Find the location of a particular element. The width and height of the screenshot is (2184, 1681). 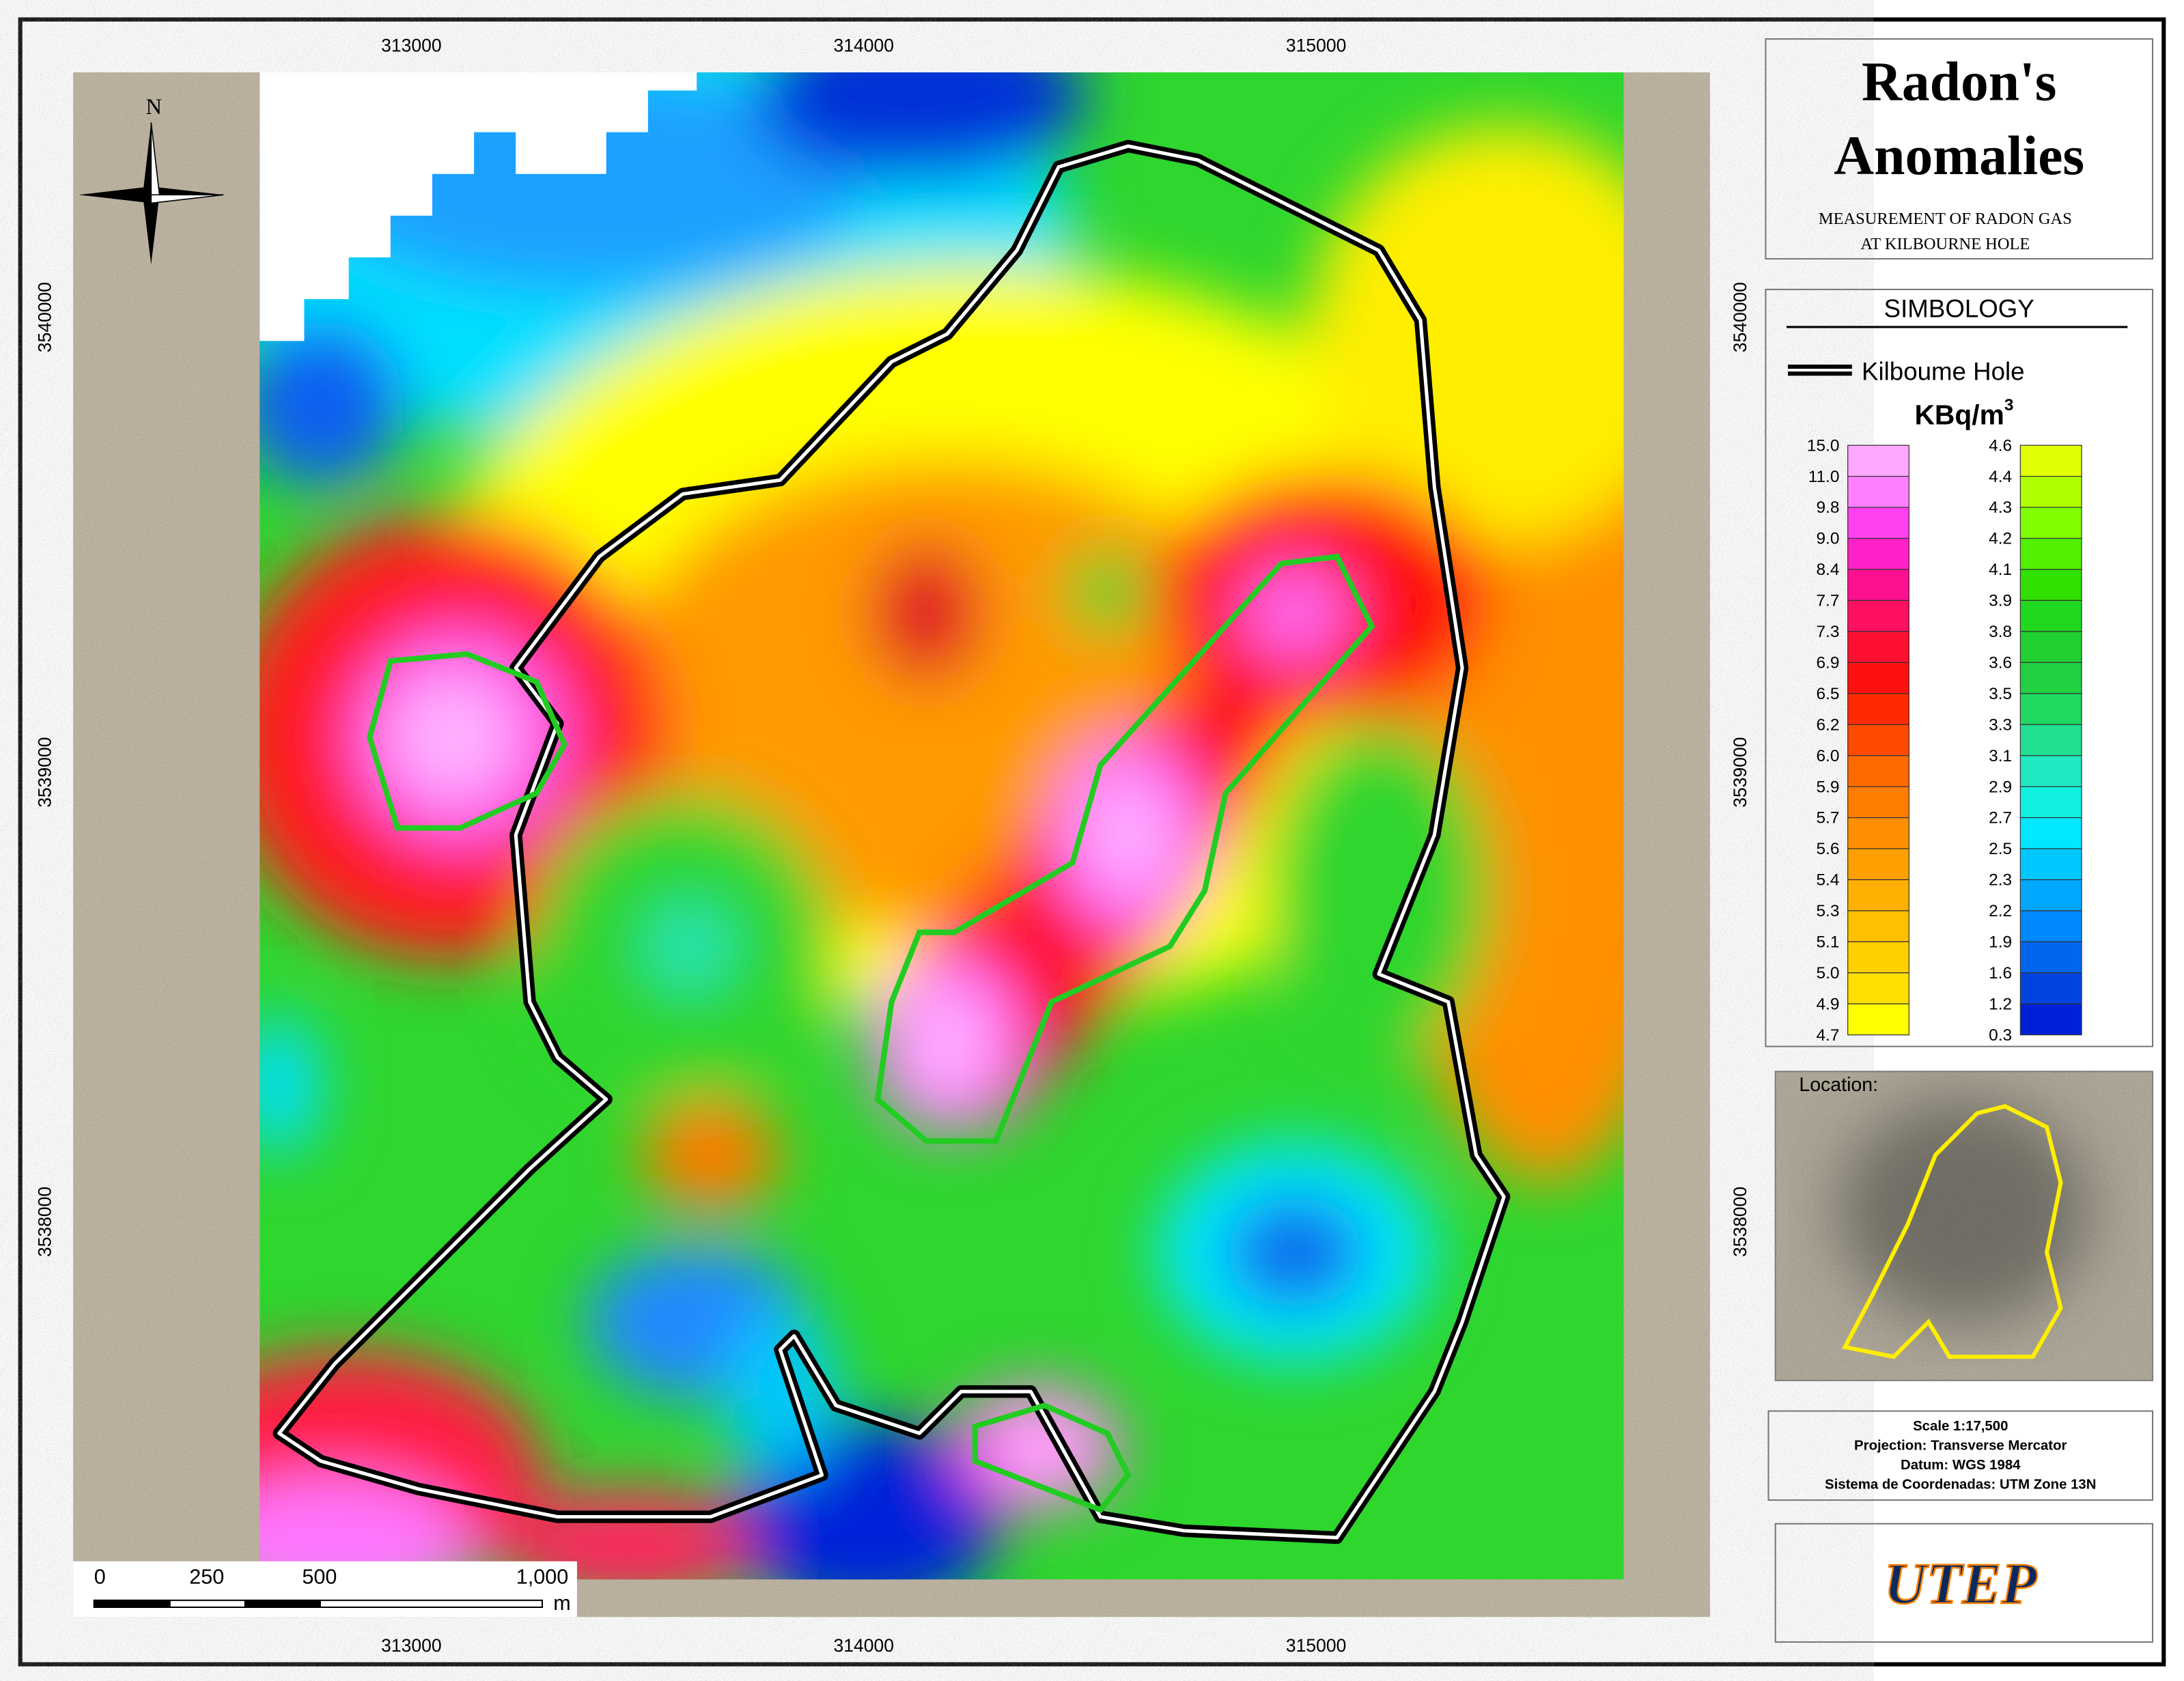

legend-label: 8.4 is located at coordinates (1827, 570).